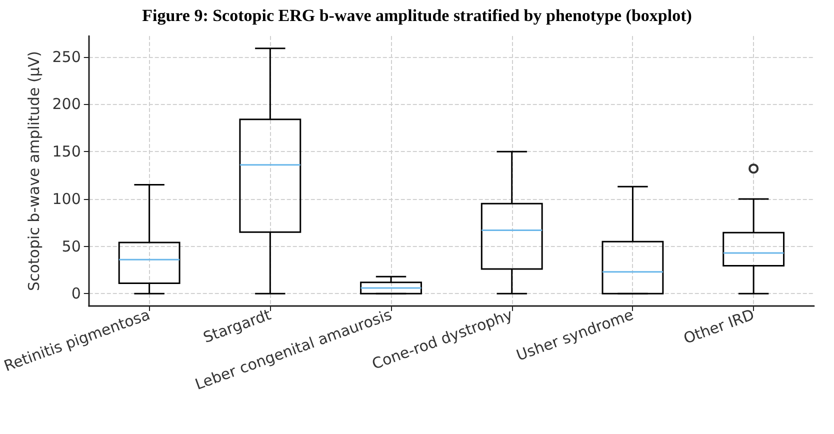 The width and height of the screenshot is (834, 434). What do you see at coordinates (66, 104) in the screenshot?
I see `y-tick-label: 200` at bounding box center [66, 104].